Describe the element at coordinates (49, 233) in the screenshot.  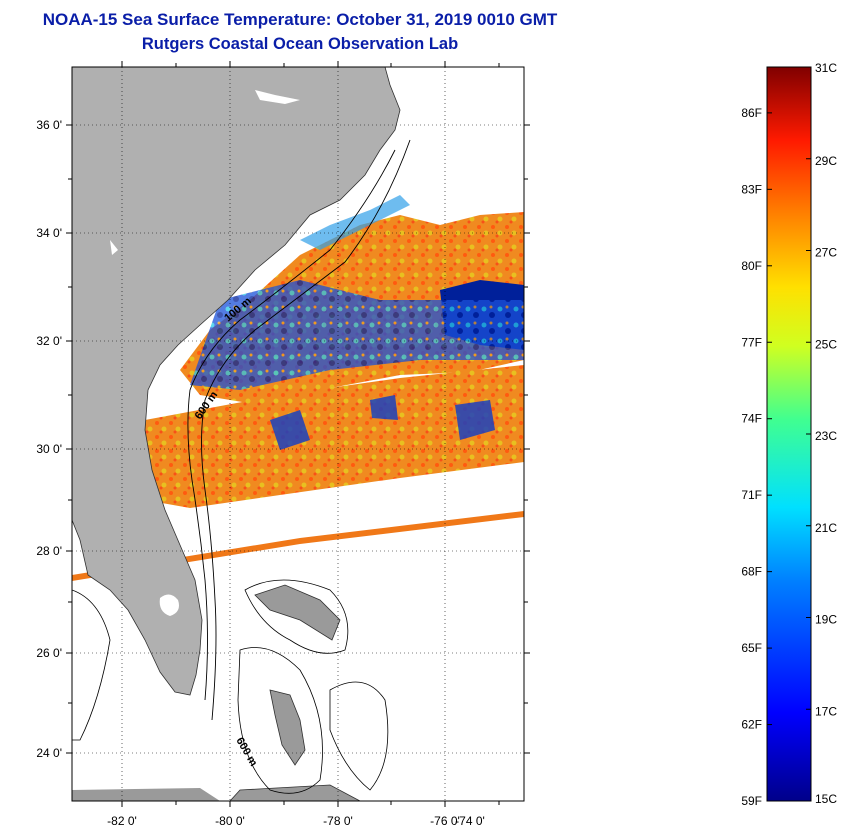
I see `lat-tick-label: 34 0'` at that location.